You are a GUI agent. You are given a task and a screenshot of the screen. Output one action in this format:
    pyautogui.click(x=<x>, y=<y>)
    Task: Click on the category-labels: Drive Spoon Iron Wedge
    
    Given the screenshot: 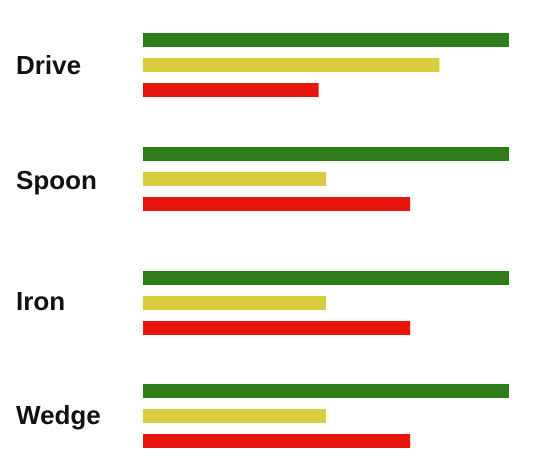 What is the action you would take?
    pyautogui.click(x=58, y=240)
    